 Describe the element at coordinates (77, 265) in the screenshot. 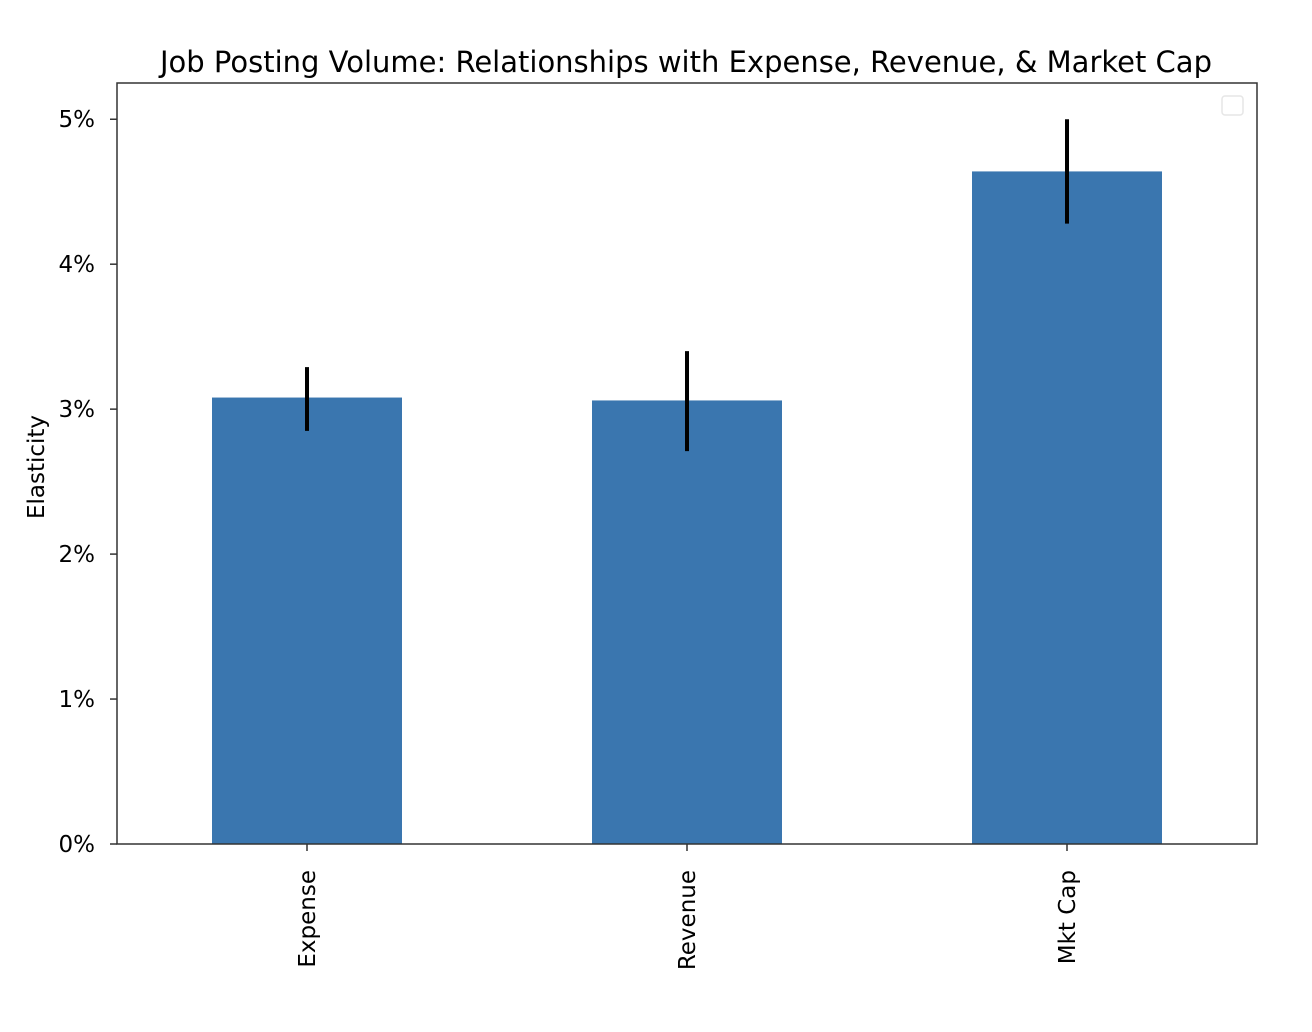

I see `y-tick-label: 4%` at that location.